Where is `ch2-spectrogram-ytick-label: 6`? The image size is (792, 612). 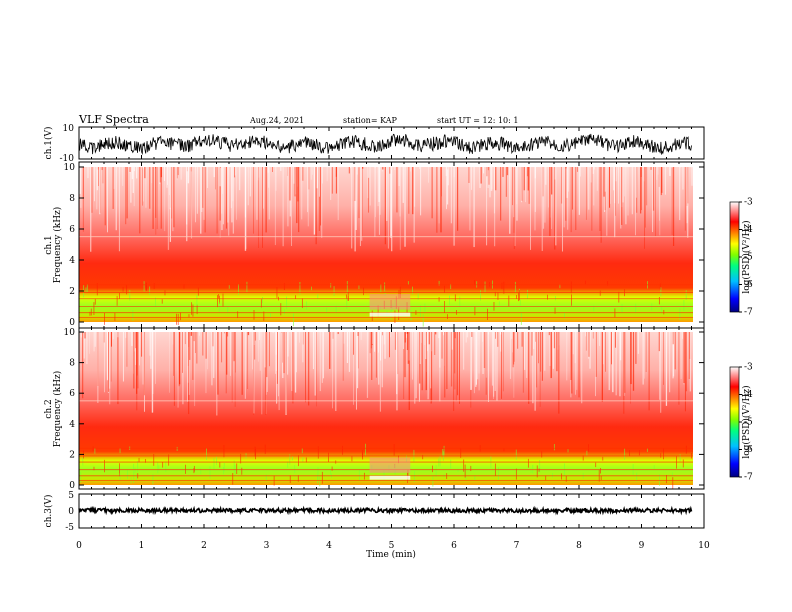 ch2-spectrogram-ytick-label: 6 is located at coordinates (72, 394).